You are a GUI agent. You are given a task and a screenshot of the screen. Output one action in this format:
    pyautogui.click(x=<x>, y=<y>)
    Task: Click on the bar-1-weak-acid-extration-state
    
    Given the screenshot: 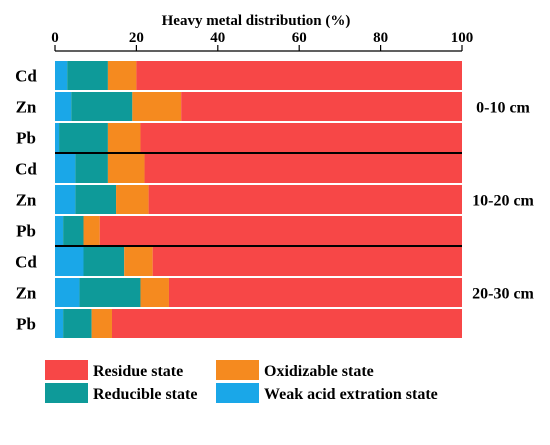 What is the action you would take?
    pyautogui.click(x=61, y=75)
    